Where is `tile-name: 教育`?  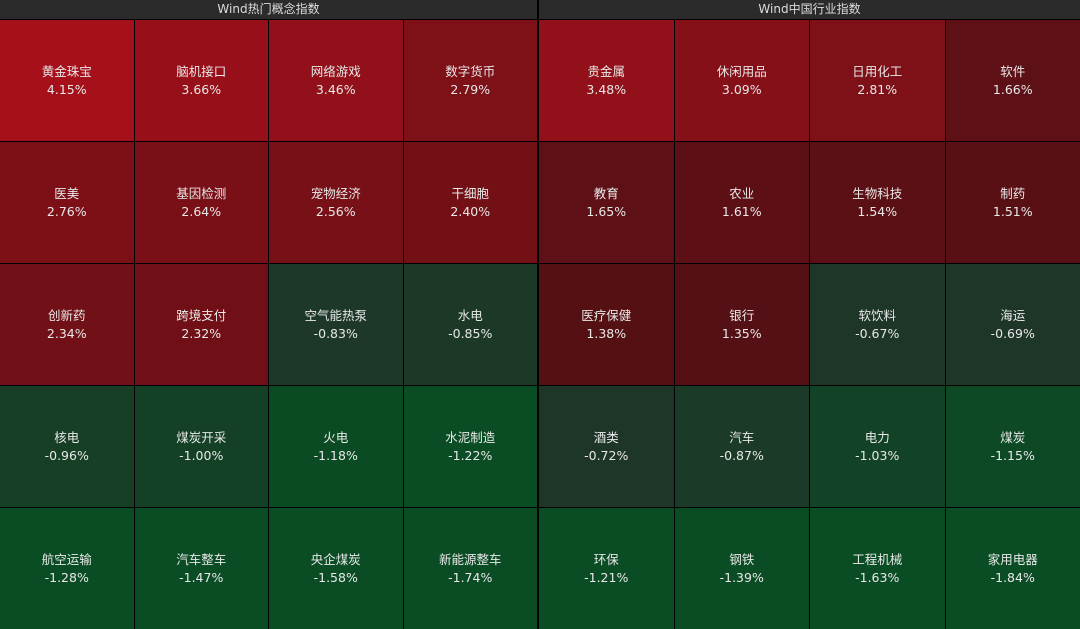
tile-name: 教育 is located at coordinates (606, 193).